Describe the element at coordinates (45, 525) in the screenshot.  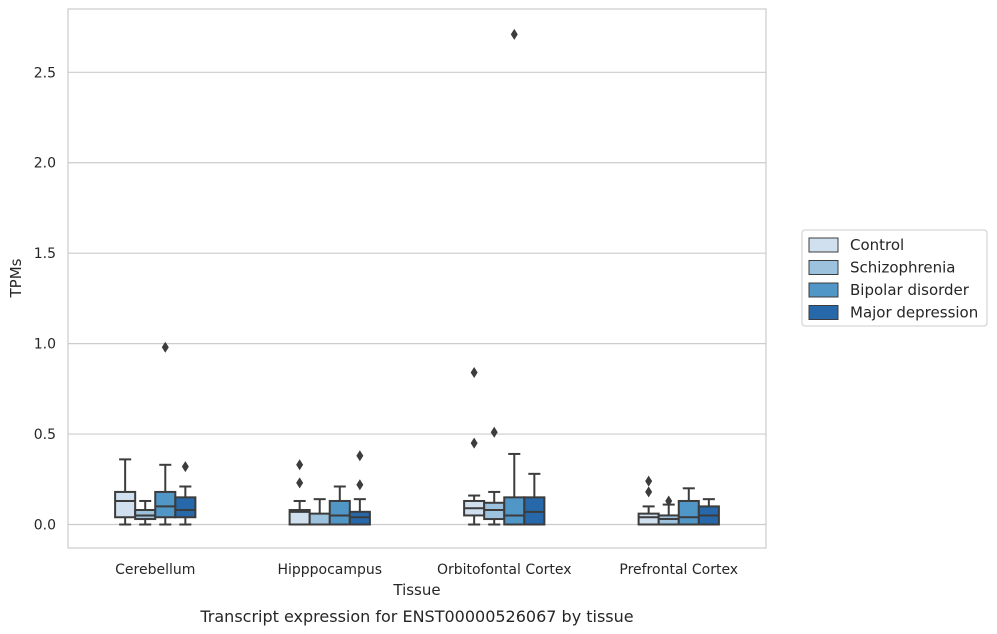
I see `y-tick-label: 0.0` at that location.